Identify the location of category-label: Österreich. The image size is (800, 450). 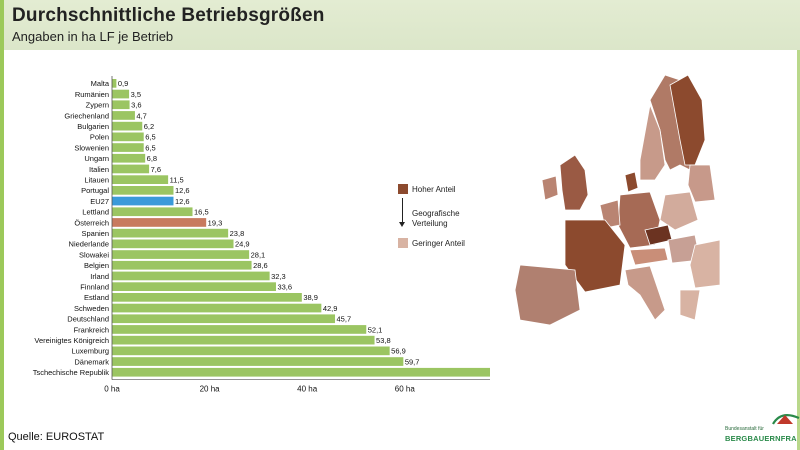
(91, 222).